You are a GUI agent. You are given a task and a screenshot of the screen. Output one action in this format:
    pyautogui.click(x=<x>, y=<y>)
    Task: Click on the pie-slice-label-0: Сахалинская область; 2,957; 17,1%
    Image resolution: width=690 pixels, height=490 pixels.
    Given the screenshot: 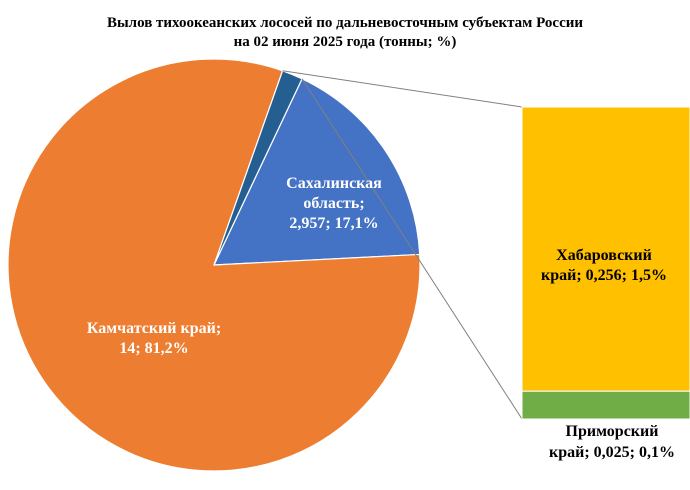 What is the action you would take?
    pyautogui.click(x=334, y=203)
    